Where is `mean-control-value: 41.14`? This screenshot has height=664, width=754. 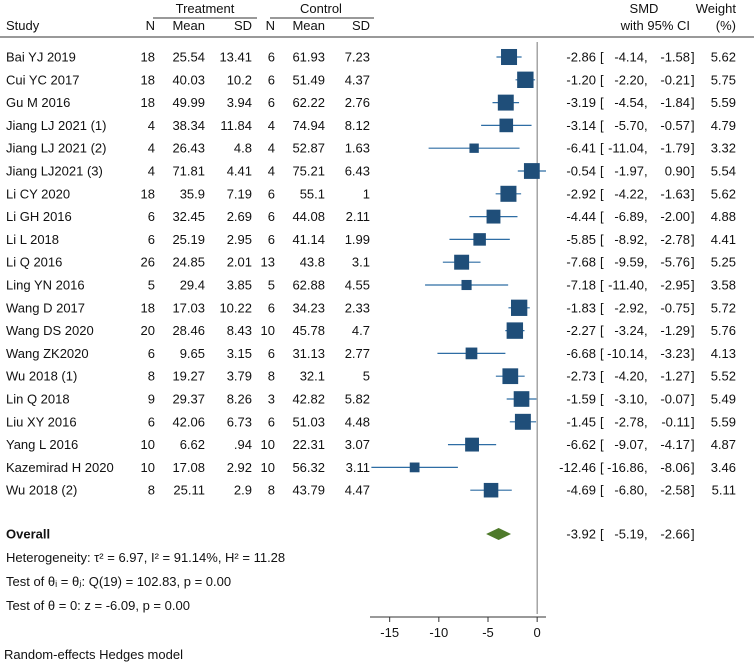
mean-control-value: 41.14 is located at coordinates (308, 239).